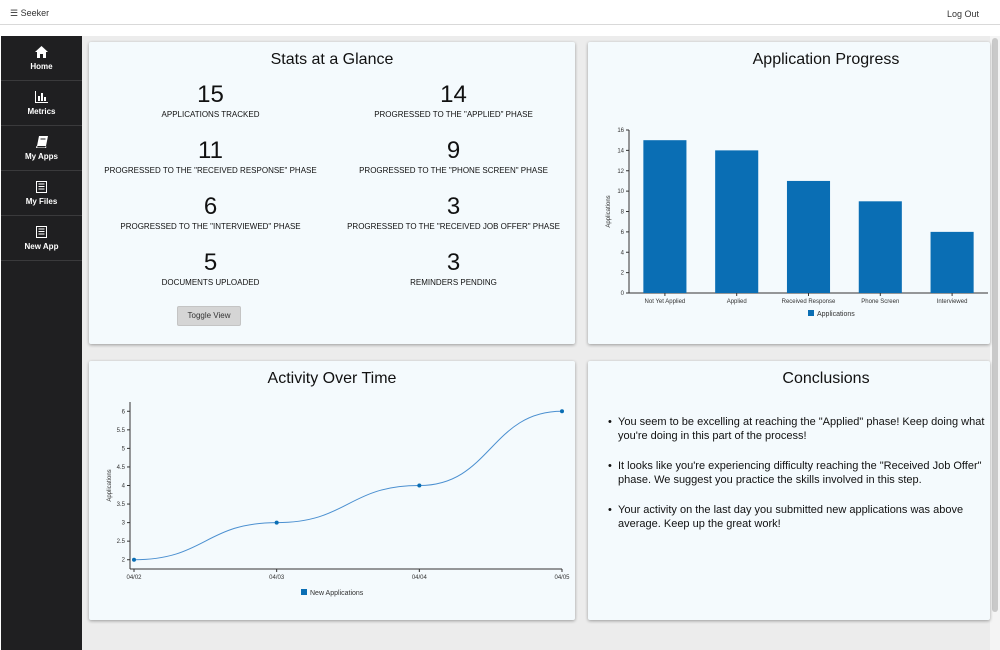  I want to click on stat-documents-uploaded: 5 DOCUMENTS UPLOADED, so click(210, 268).